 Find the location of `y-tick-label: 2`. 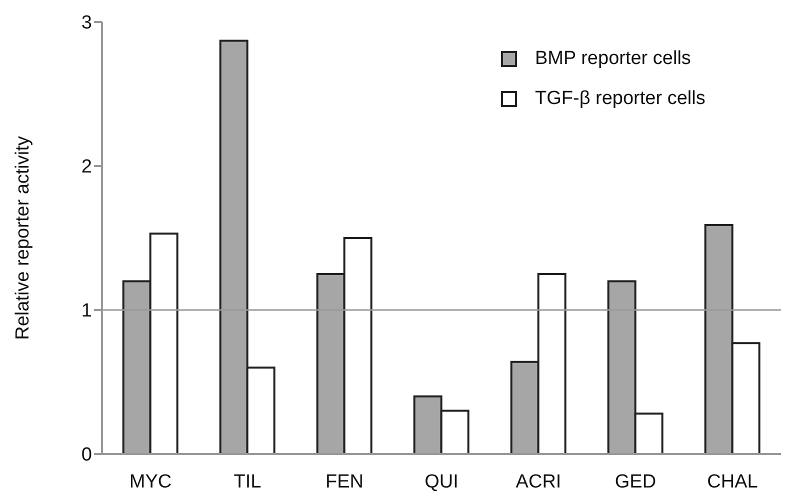

y-tick-label: 2 is located at coordinates (86, 167).